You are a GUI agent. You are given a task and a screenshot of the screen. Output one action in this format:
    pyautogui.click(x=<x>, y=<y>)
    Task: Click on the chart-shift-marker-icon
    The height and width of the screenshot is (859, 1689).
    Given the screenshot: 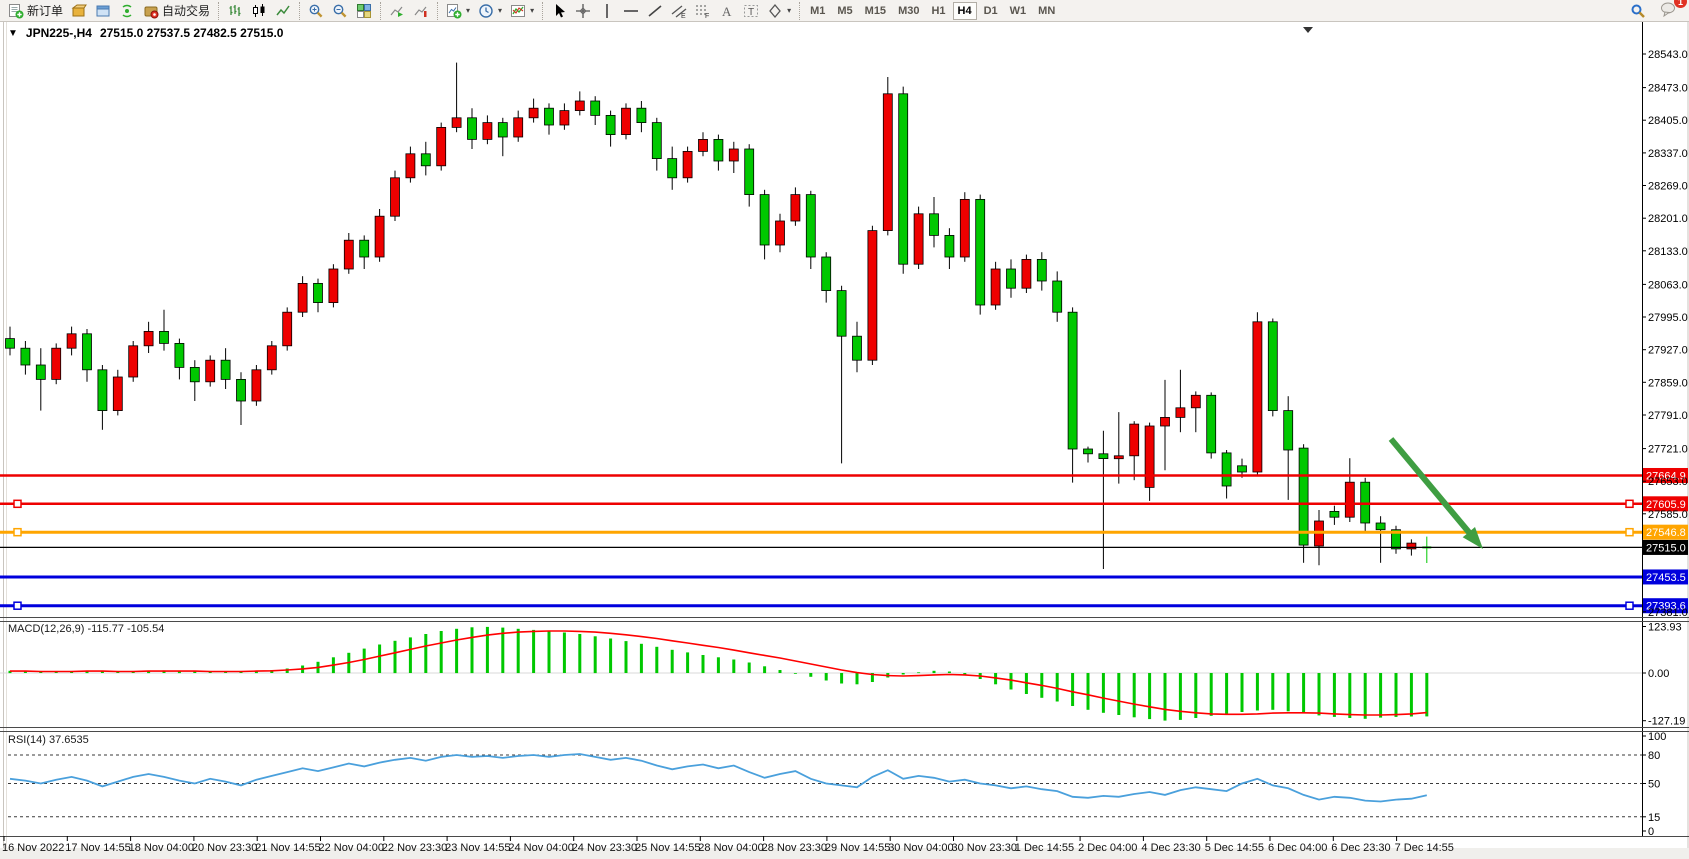 What is the action you would take?
    pyautogui.click(x=1308, y=30)
    